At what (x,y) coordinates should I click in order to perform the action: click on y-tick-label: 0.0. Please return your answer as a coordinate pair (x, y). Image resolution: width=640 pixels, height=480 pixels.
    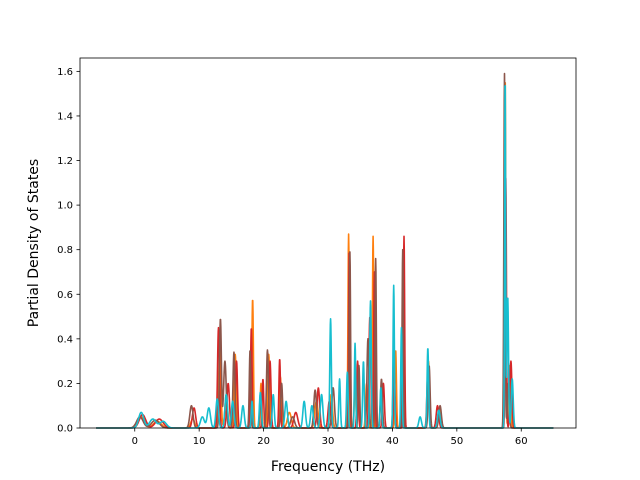
    Looking at the image, I should click on (65, 429).